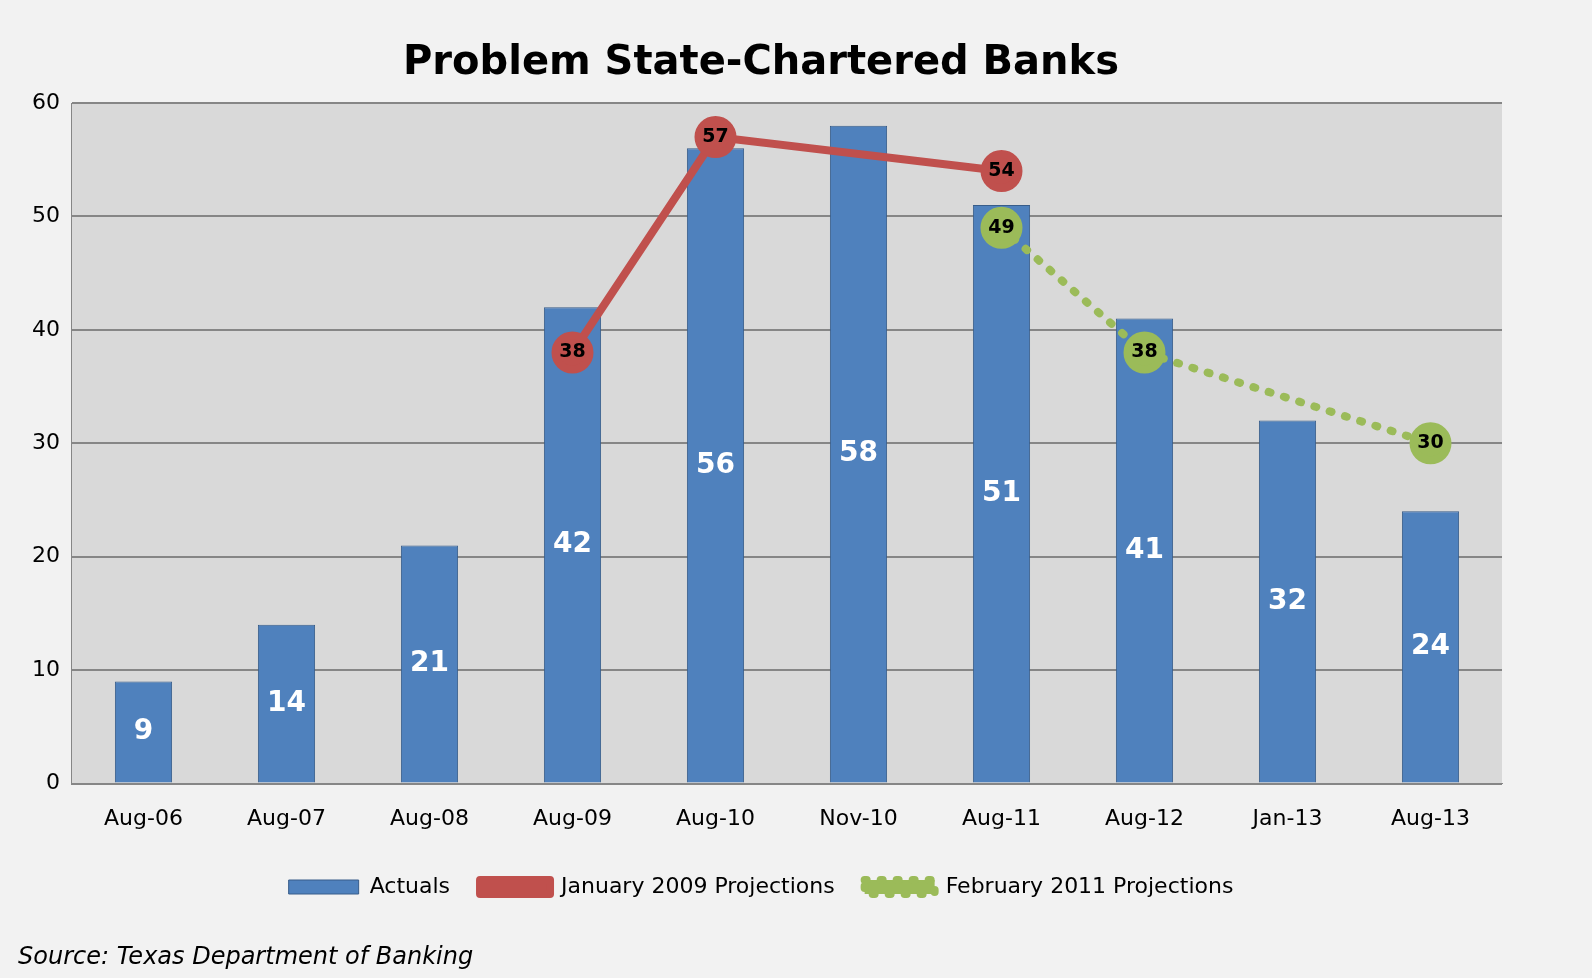  Describe the element at coordinates (761, 60) in the screenshot. I see `chart-title: Problem State-Chartered Banks` at that location.